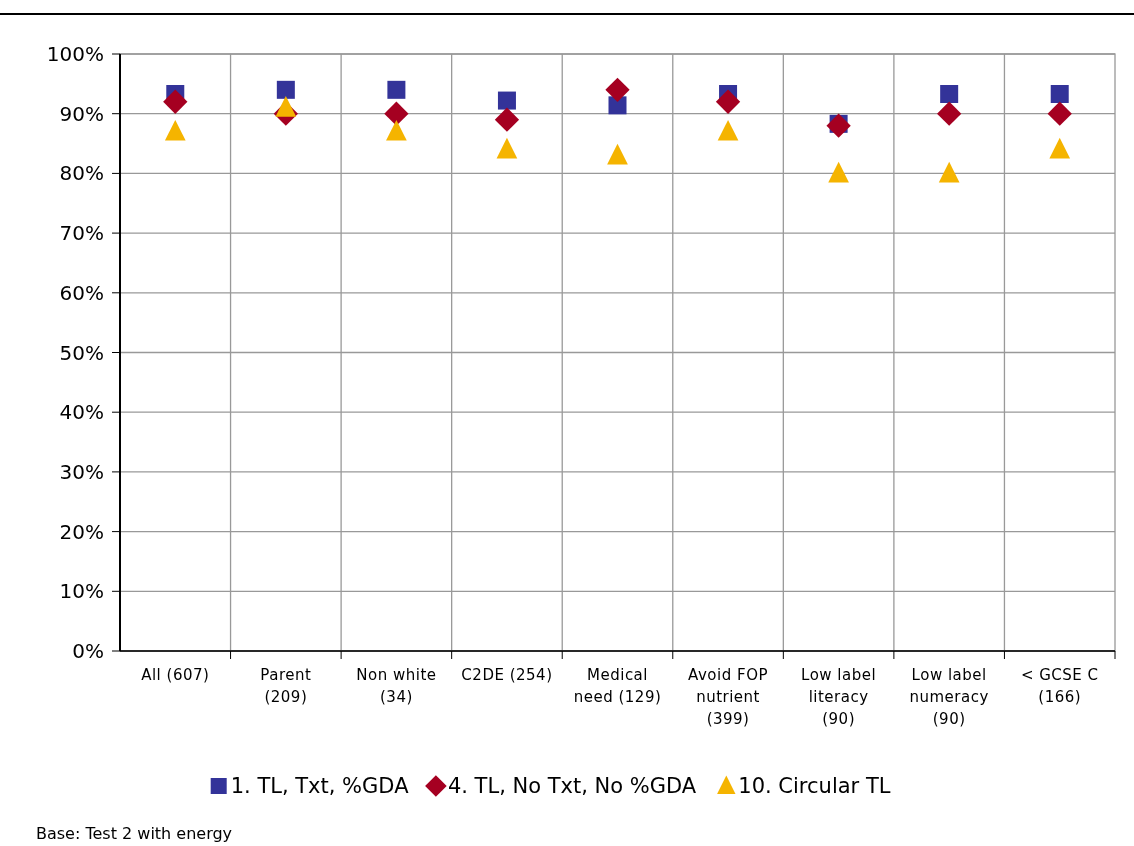 This screenshot has width=1134, height=846. I want to click on x-tick-label: Low label numeracy (90), so click(949, 697).